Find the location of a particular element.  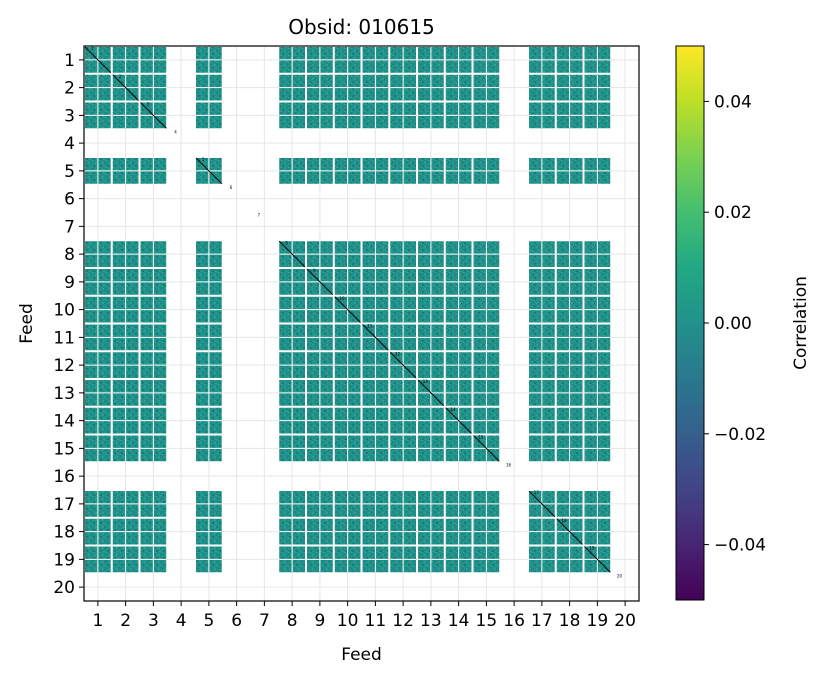

chart-title: Obsid: 010615 is located at coordinates (361, 27).